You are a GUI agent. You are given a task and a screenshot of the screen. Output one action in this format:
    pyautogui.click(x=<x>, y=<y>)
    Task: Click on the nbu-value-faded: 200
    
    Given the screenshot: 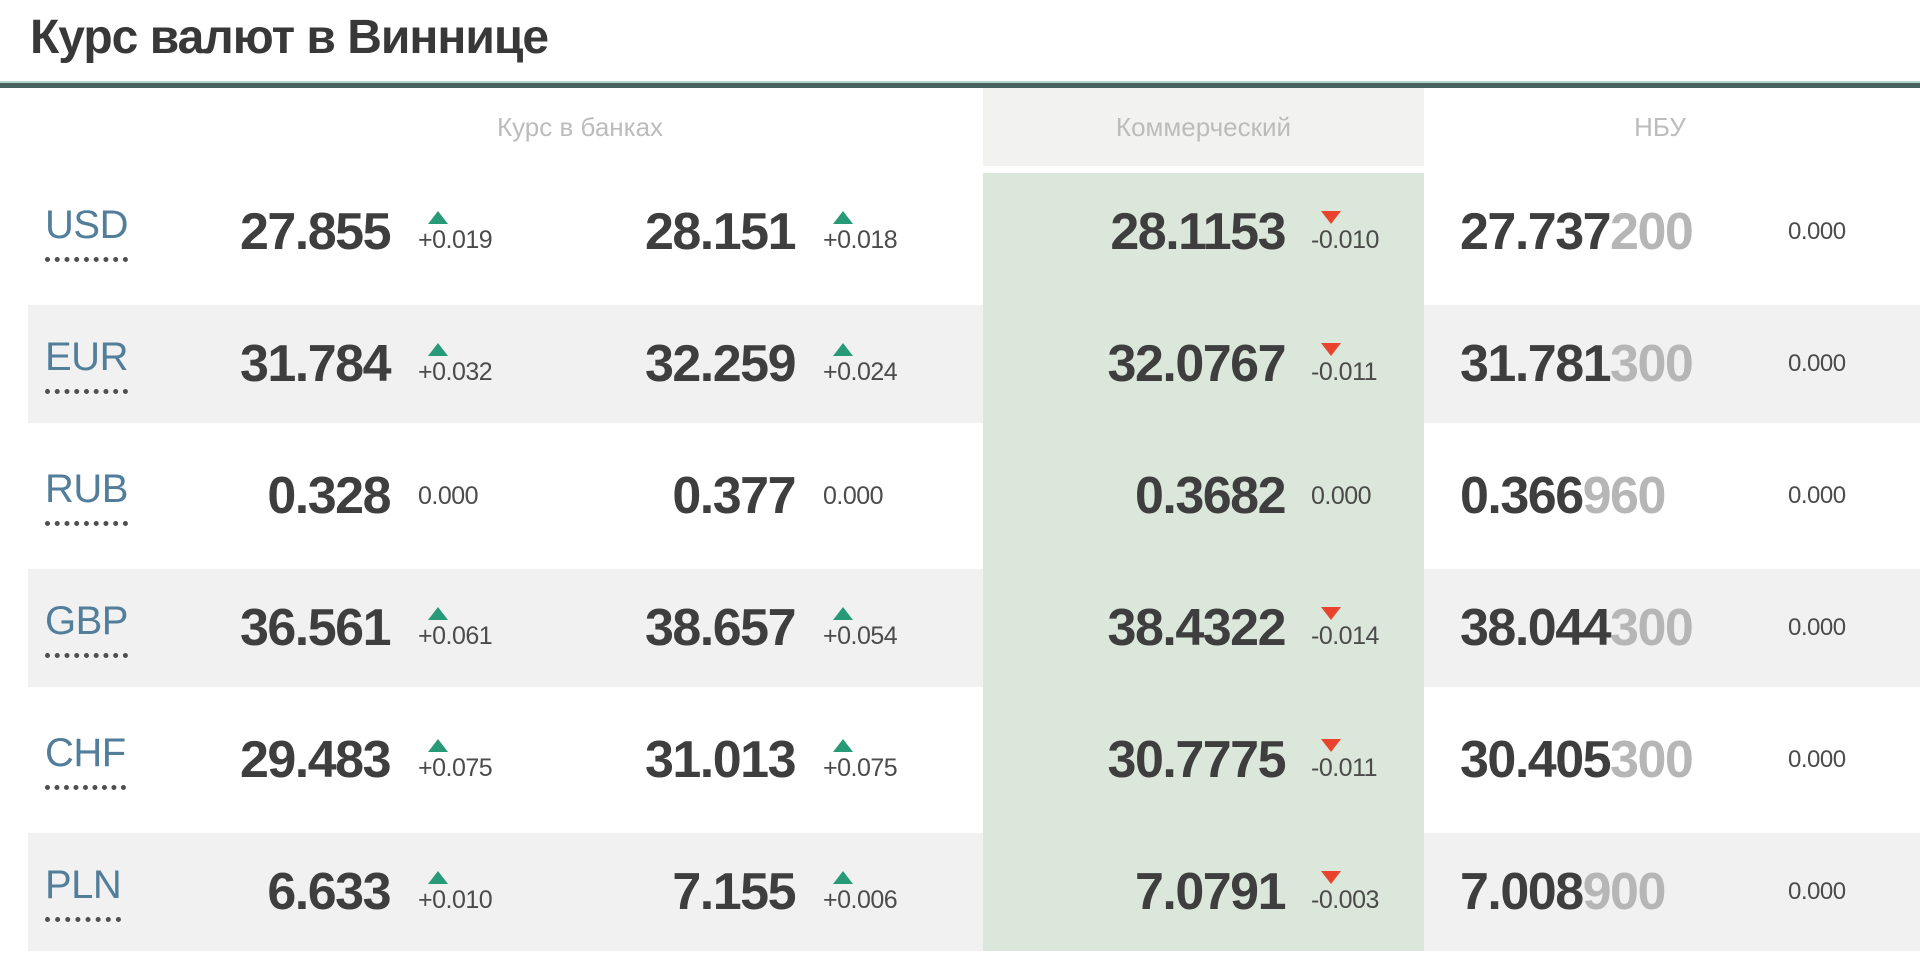 What is the action you would take?
    pyautogui.click(x=1652, y=232)
    